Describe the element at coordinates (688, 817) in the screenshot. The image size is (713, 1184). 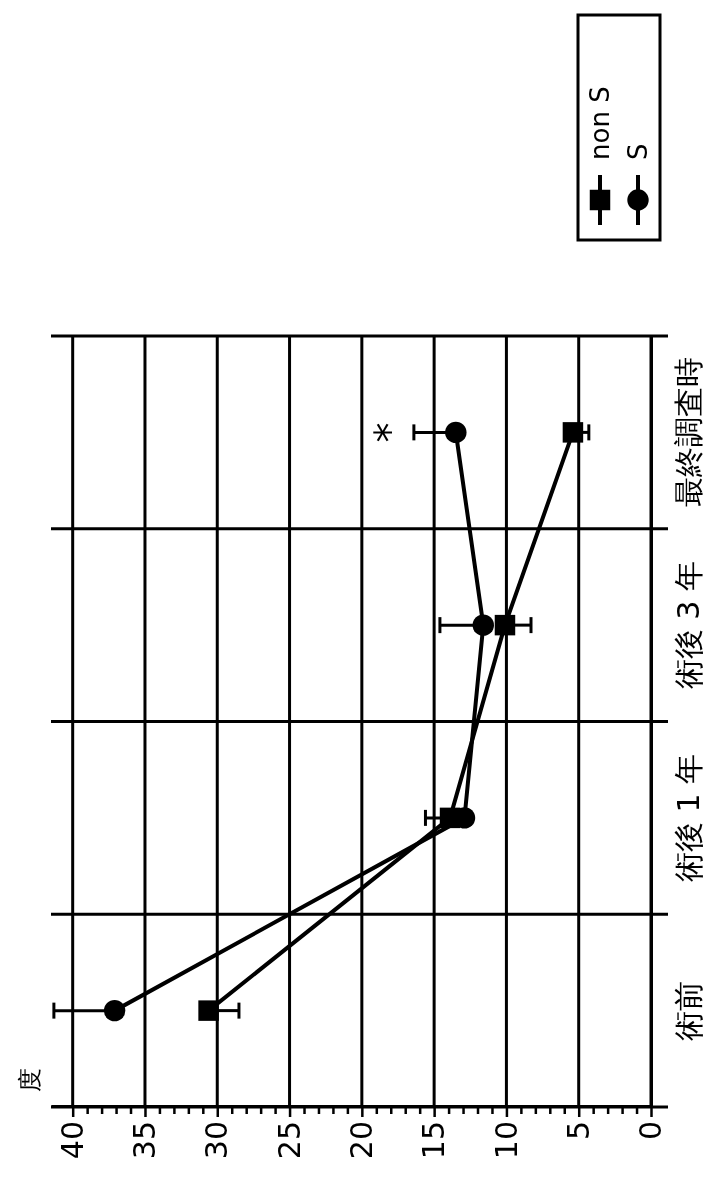
I see `y-tick-label: 術後 1 年` at that location.